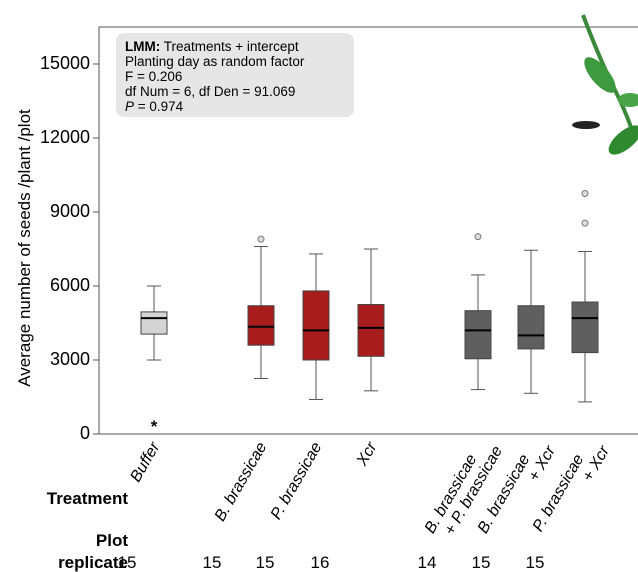  I want to click on plant-illustration, so click(605, 84).